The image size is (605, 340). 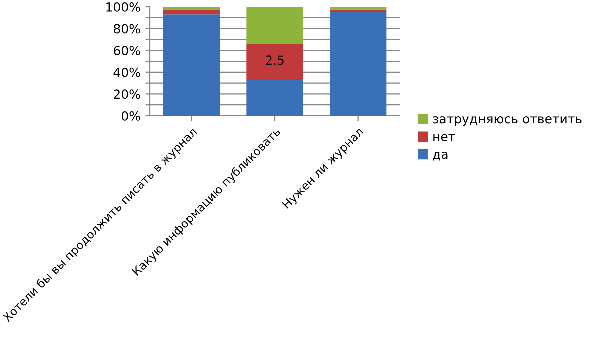 I want to click on annotation: 2.5, so click(x=275, y=61).